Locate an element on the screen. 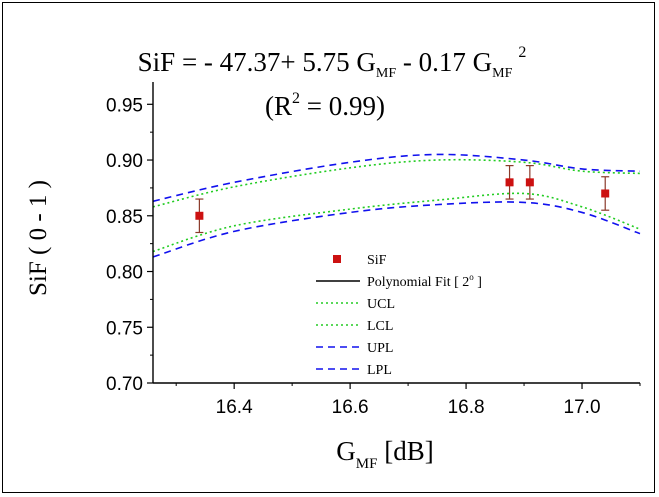 Image resolution: width=659 pixels, height=497 pixels. y-axis-label: SiF ( 0 - 1 ) is located at coordinates (38, 238).